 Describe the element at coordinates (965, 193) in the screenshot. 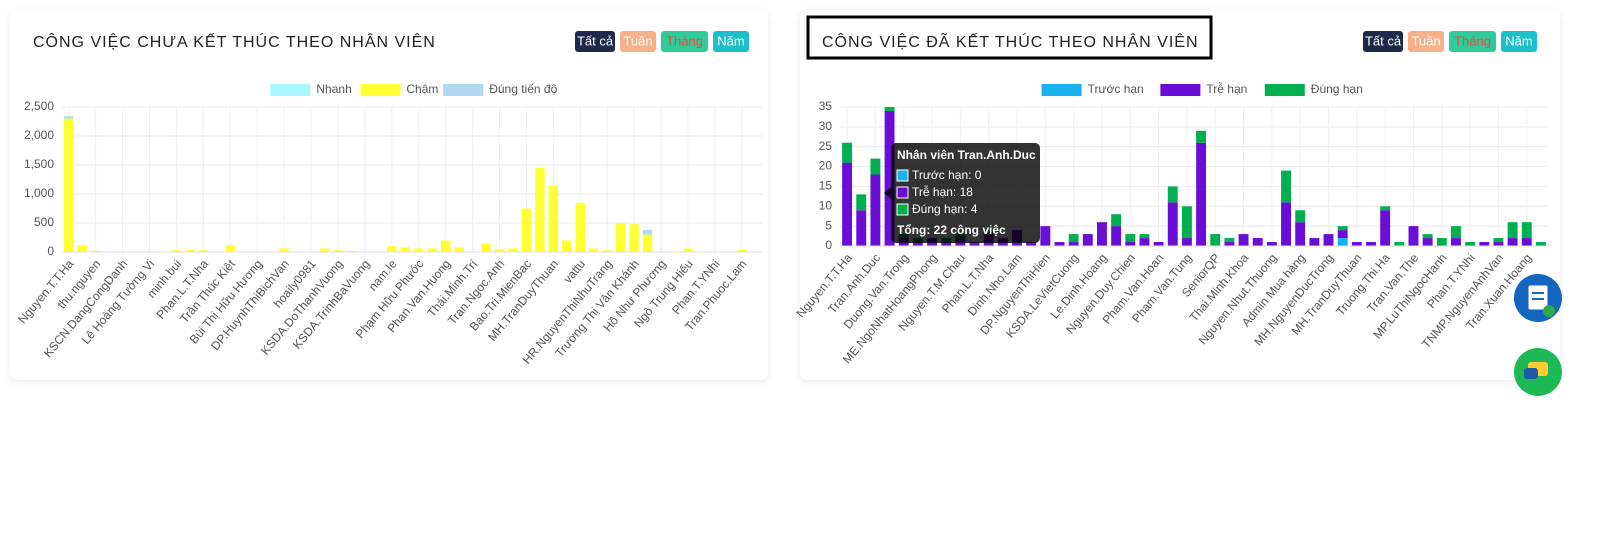

I see `tooltip` at that location.